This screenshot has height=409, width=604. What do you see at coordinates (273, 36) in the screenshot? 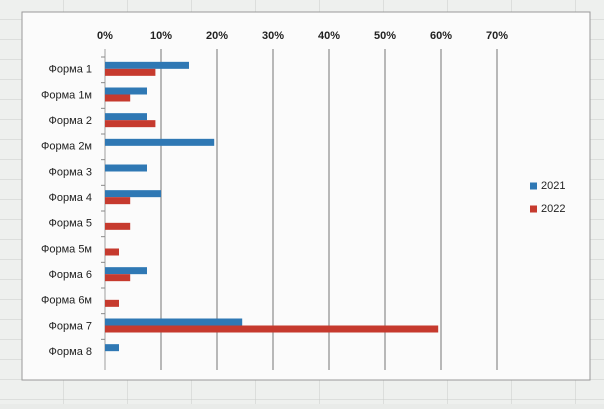
I see `x-tick-label: 30%` at bounding box center [273, 36].